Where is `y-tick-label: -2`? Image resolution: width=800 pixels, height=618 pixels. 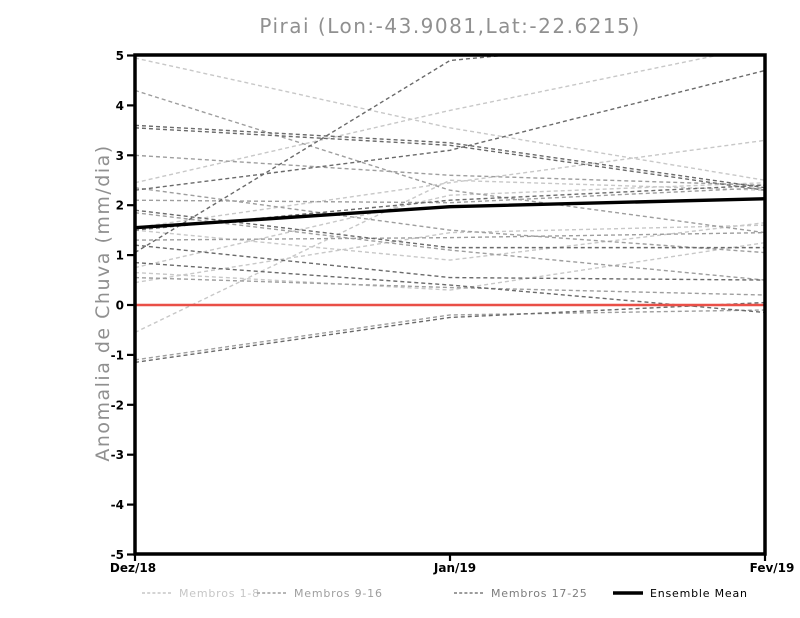 y-tick-label: -2 is located at coordinates (117, 405).